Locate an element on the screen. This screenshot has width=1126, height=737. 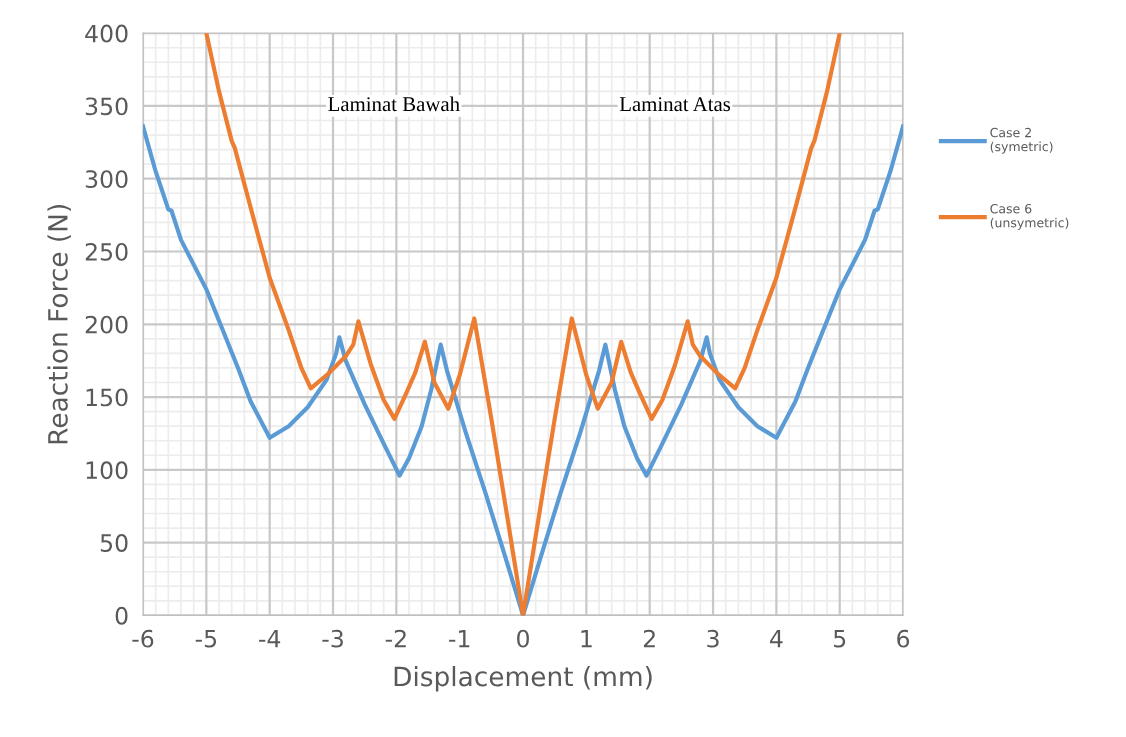
x-tick-label: 4 is located at coordinates (776, 639).